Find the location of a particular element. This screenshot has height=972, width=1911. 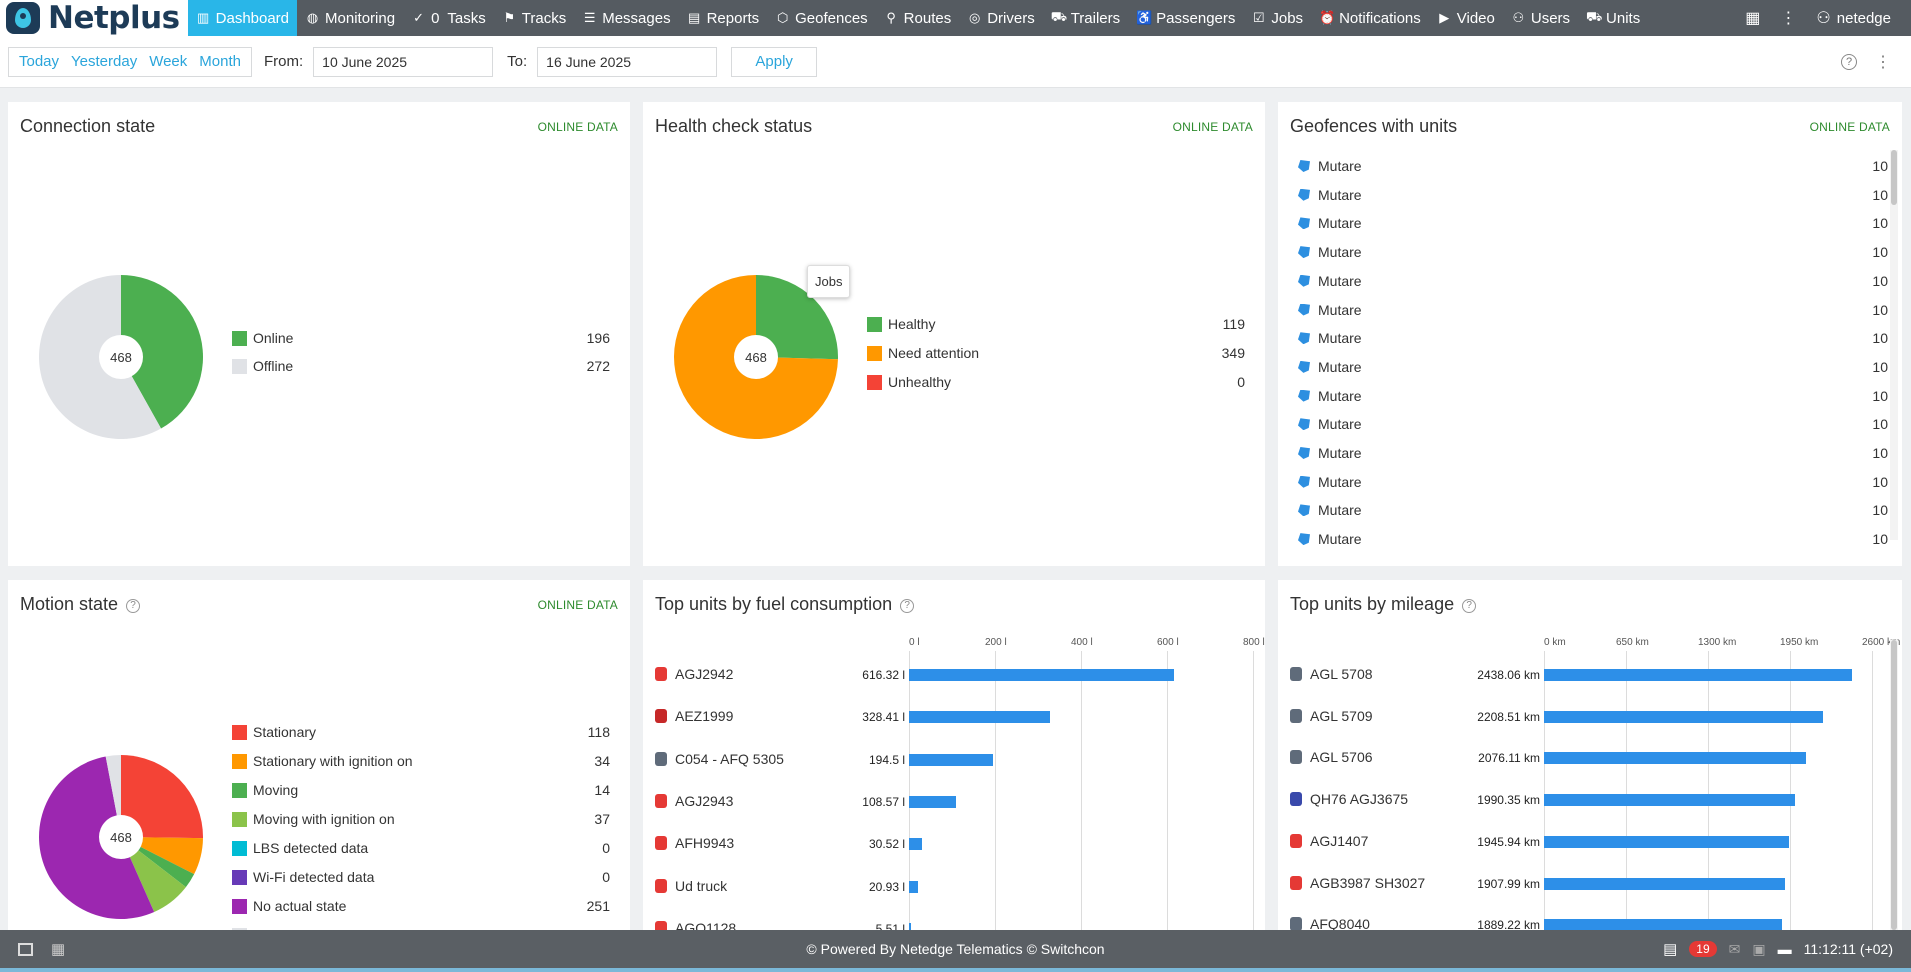

unit-row: QH76 AGJ3675 is located at coordinates (1349, 799).